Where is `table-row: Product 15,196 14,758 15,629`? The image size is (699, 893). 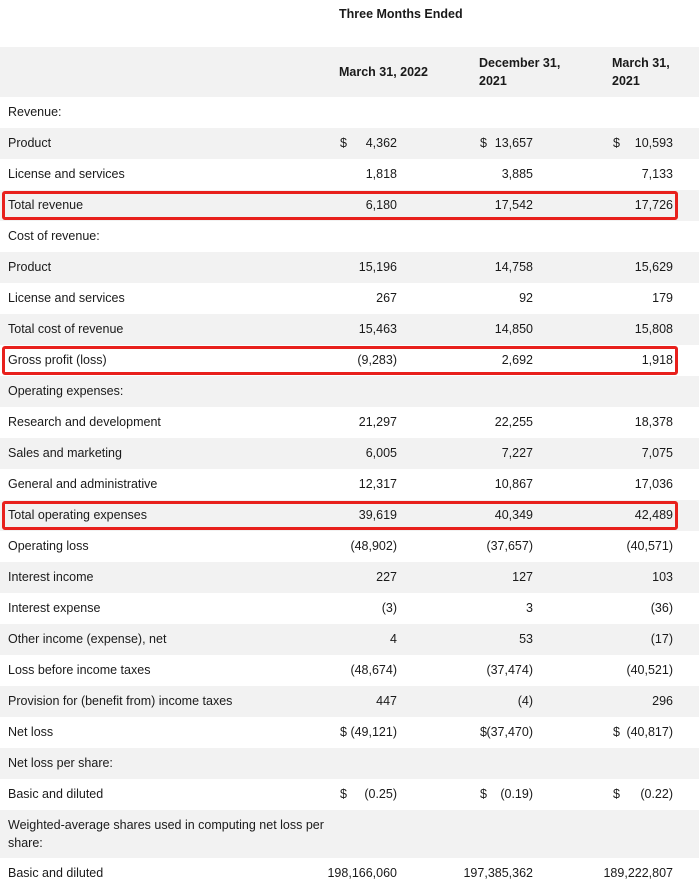
table-row: Product 15,196 14,758 15,629 is located at coordinates (349, 267).